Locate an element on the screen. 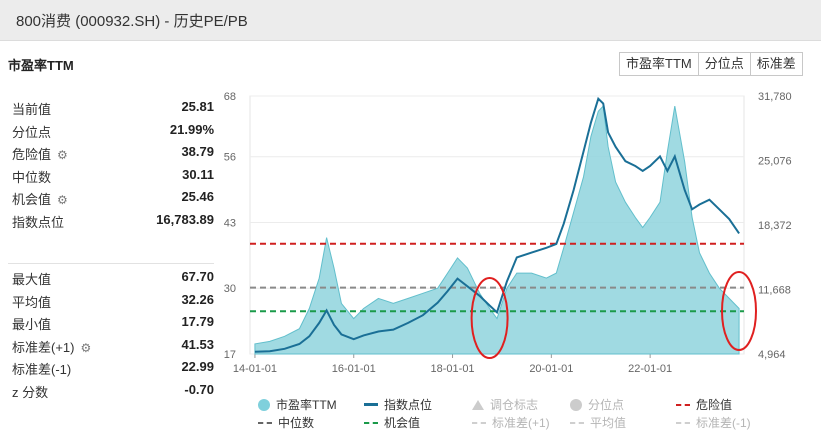 The image size is (821, 446). y-left-tick-label: 30 is located at coordinates (230, 289).